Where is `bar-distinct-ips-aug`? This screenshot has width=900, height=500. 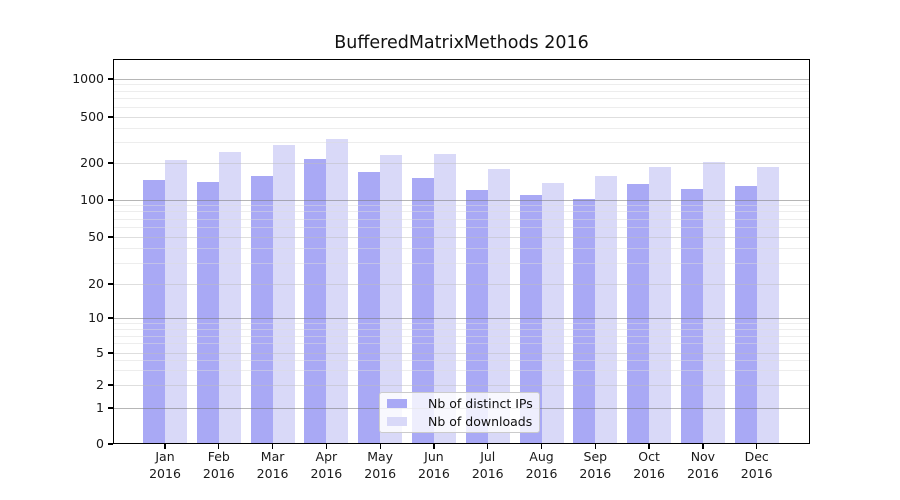
bar-distinct-ips-aug is located at coordinates (530, 319).